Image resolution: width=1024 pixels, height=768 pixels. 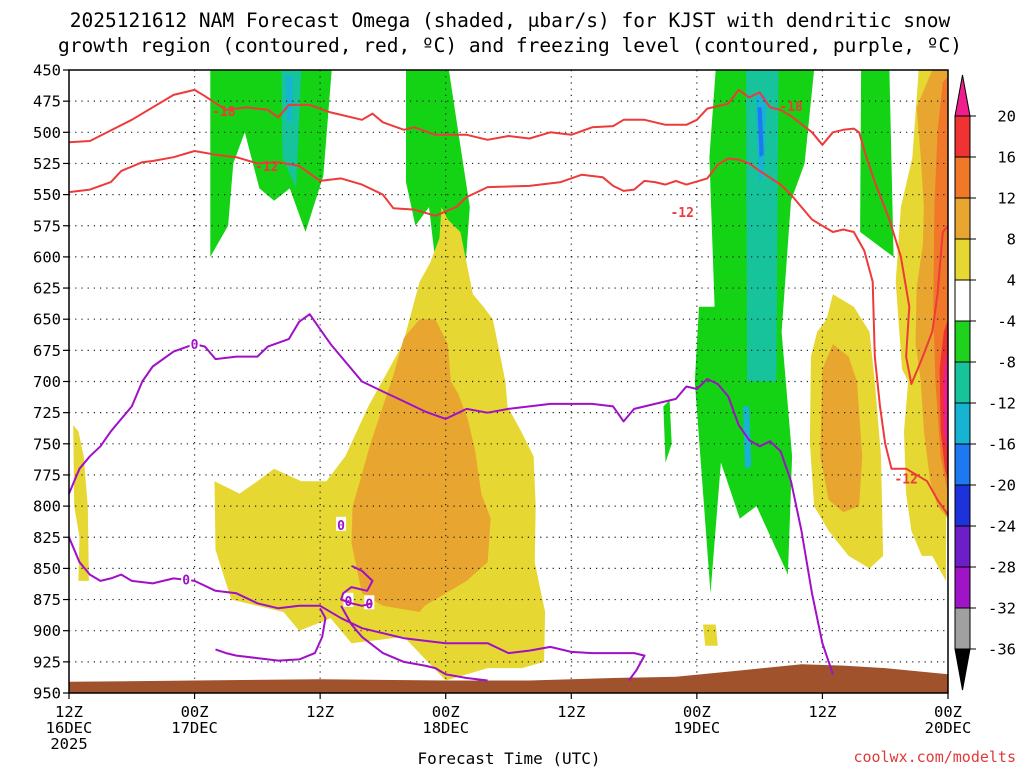 I want to click on y-tick-label: 750, so click(x=47, y=444).